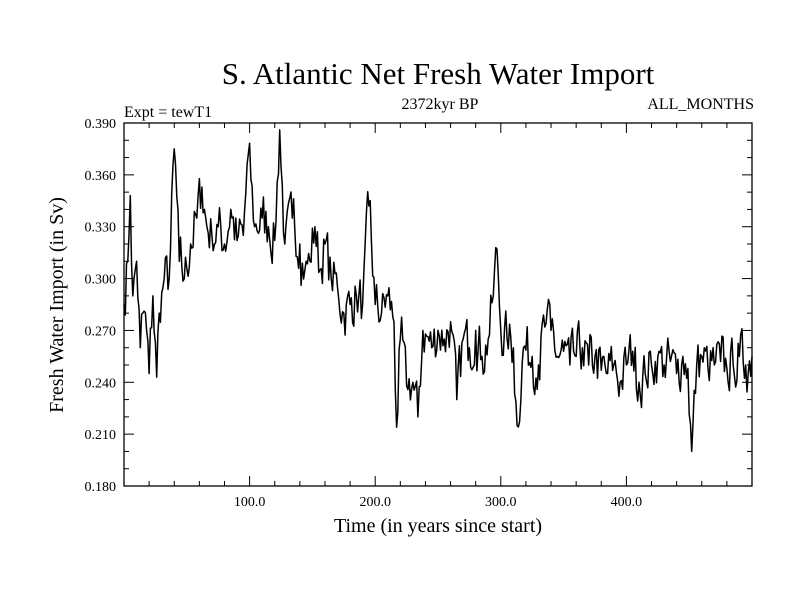 The width and height of the screenshot is (800, 600). Describe the element at coordinates (101, 383) in the screenshot. I see `y-tick-label: 0.240` at that location.